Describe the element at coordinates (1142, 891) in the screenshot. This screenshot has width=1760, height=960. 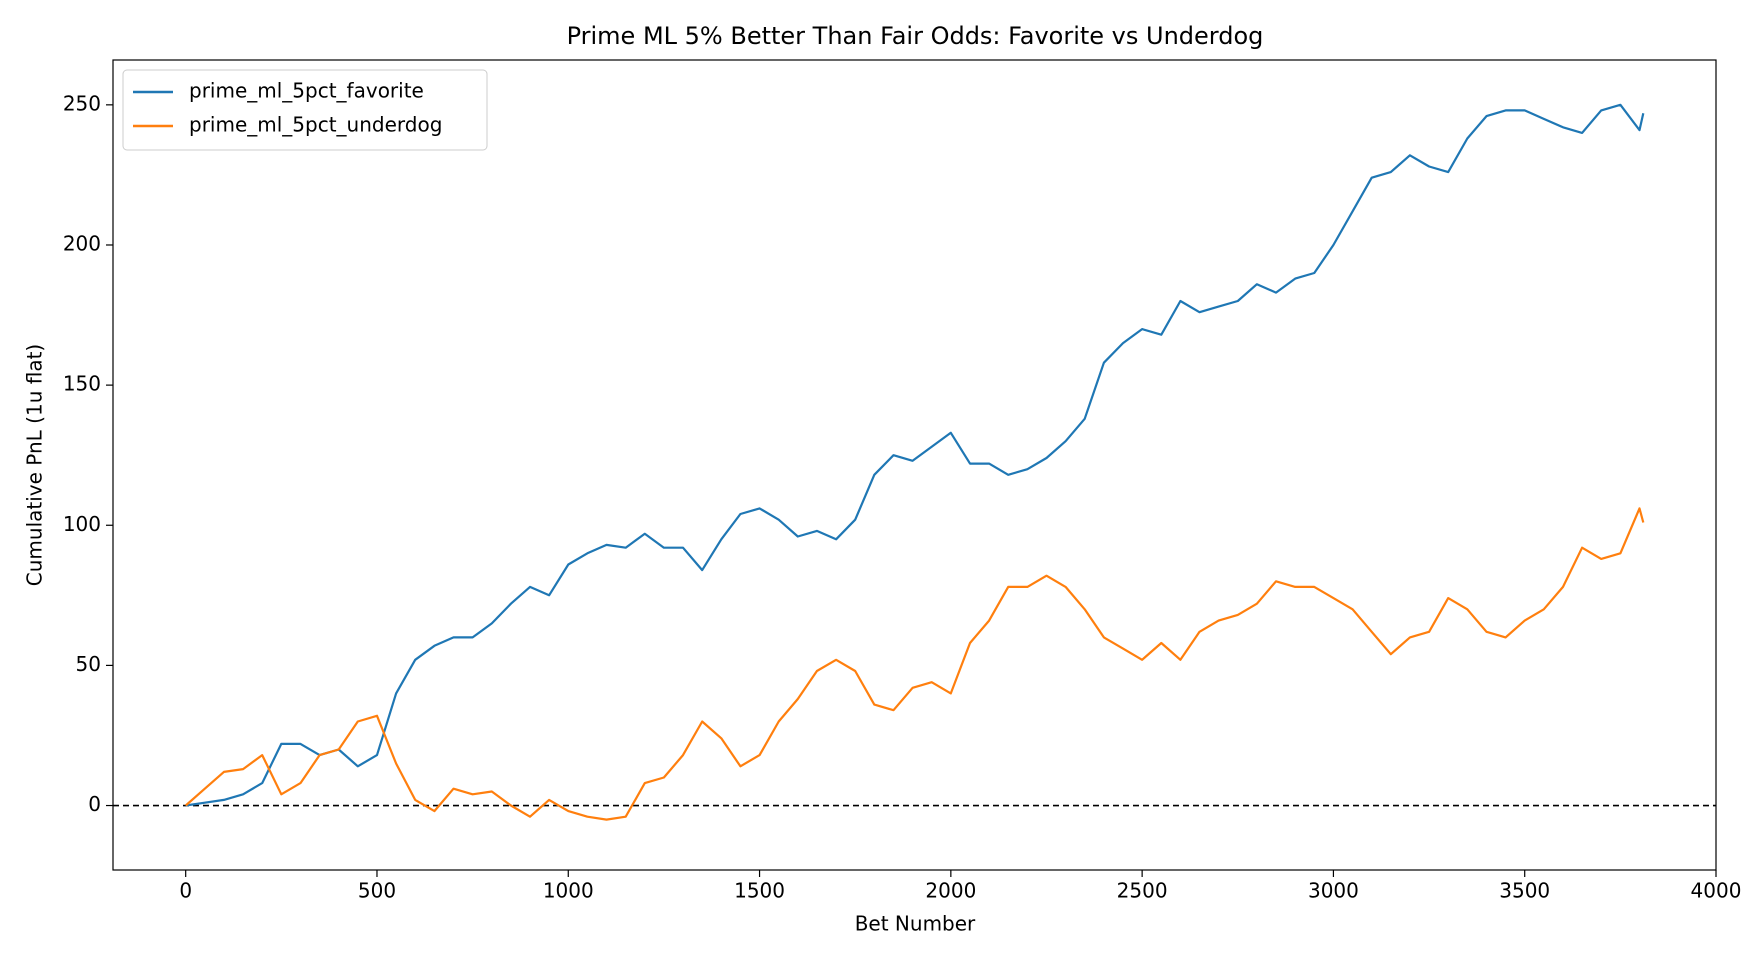
I see `x-tick-label: 2500` at that location.